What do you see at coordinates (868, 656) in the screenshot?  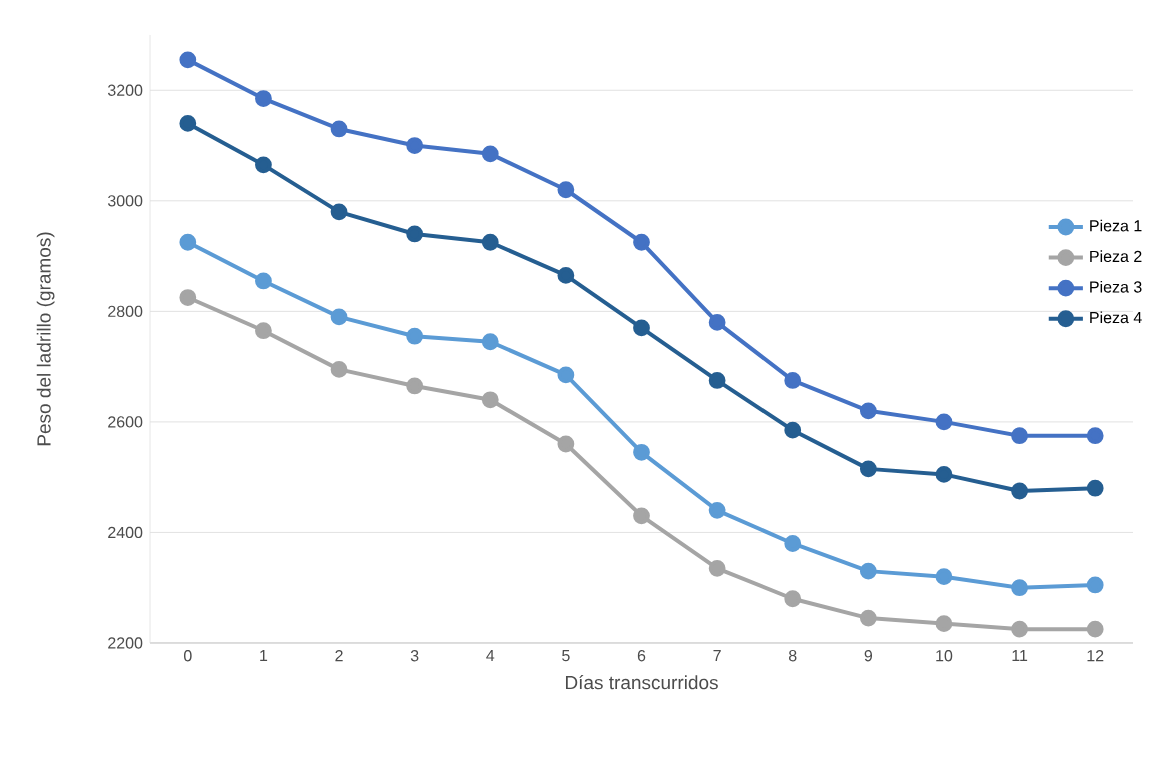 I see `x-tick-label: 9` at bounding box center [868, 656].